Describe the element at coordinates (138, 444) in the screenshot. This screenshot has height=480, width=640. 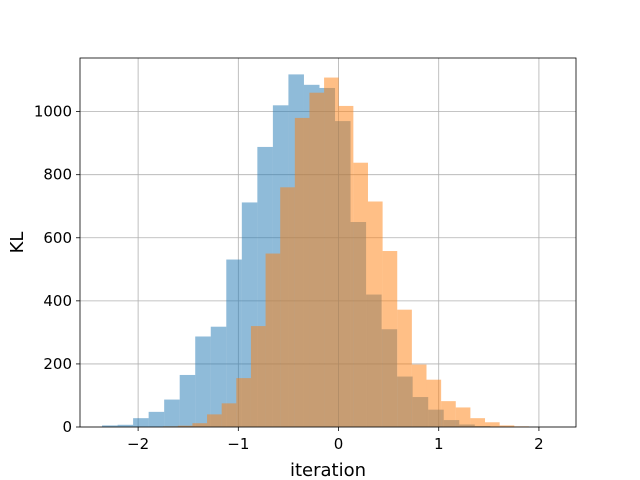
I see `x-tick-label: −2` at that location.